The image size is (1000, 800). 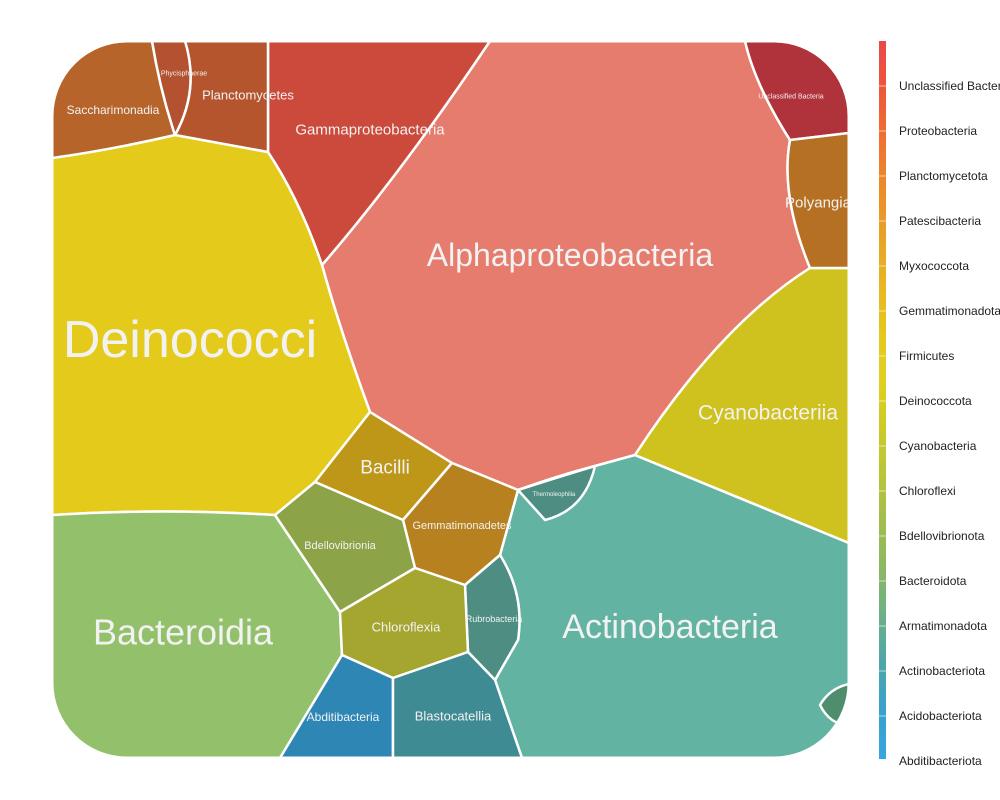 I want to click on label-gemmatimonadetes: Gemmatimonadetes, so click(x=462, y=526).